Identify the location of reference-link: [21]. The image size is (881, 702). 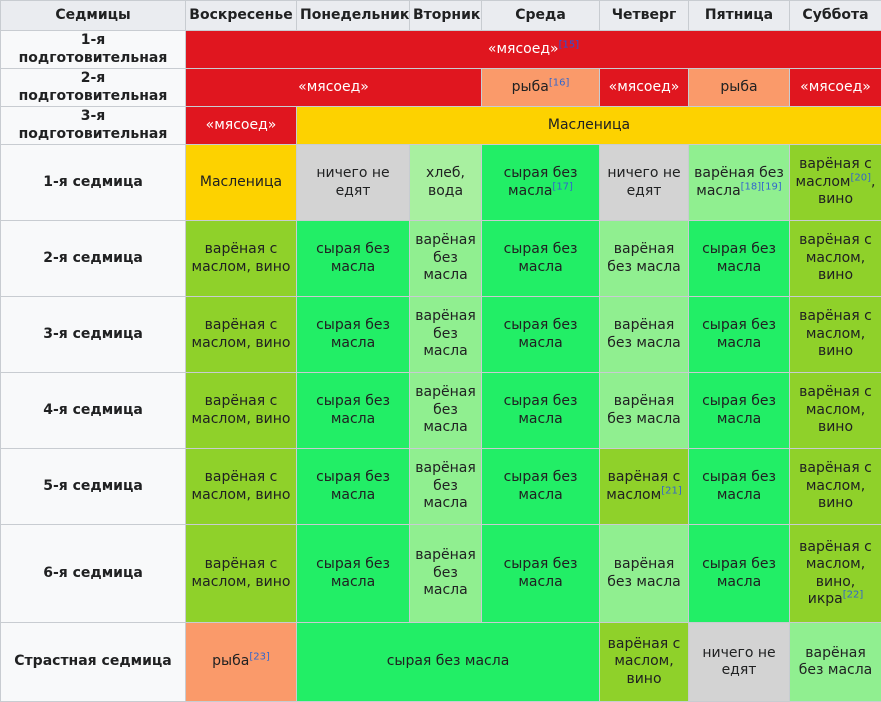
(671, 490).